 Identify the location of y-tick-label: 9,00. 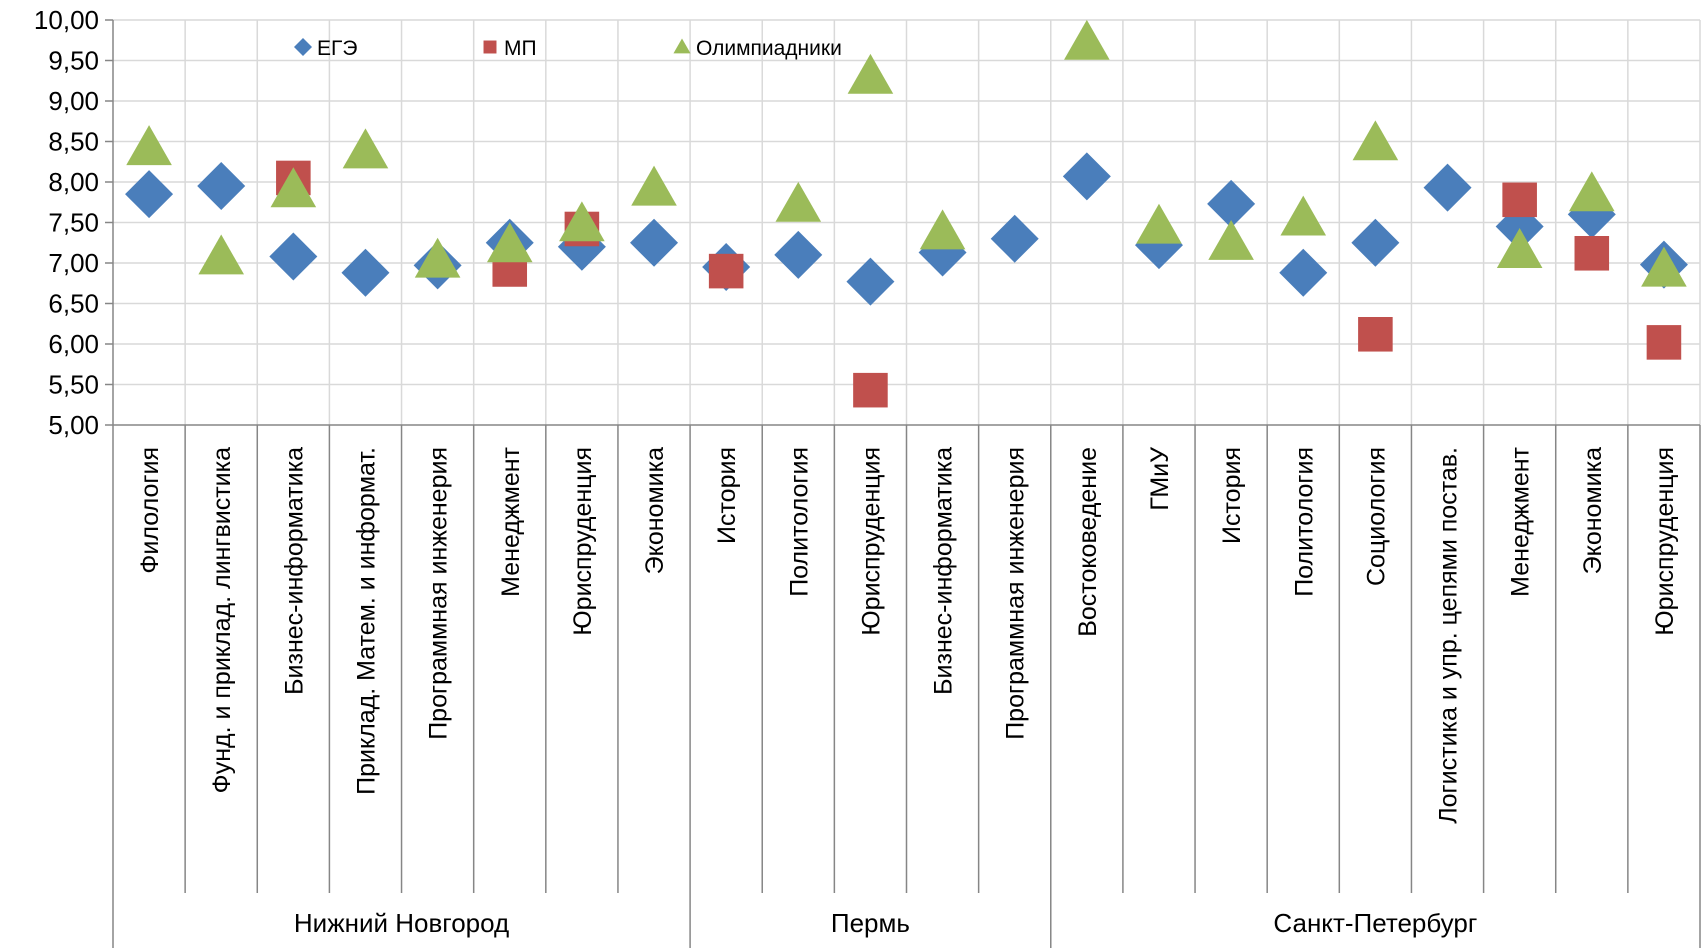
(73, 101).